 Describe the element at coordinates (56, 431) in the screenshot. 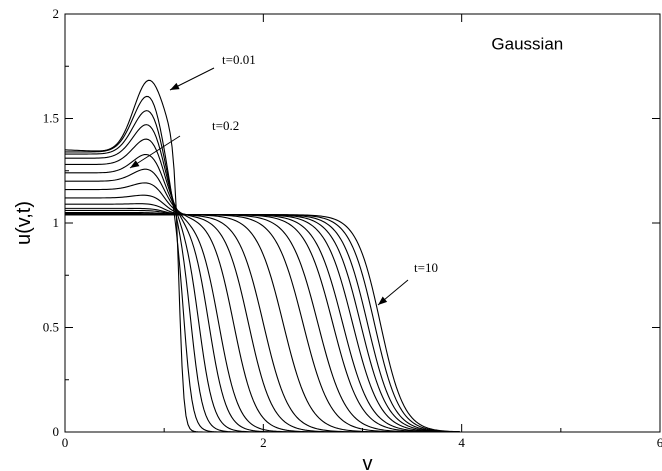

I see `y-tick-label: 0` at that location.